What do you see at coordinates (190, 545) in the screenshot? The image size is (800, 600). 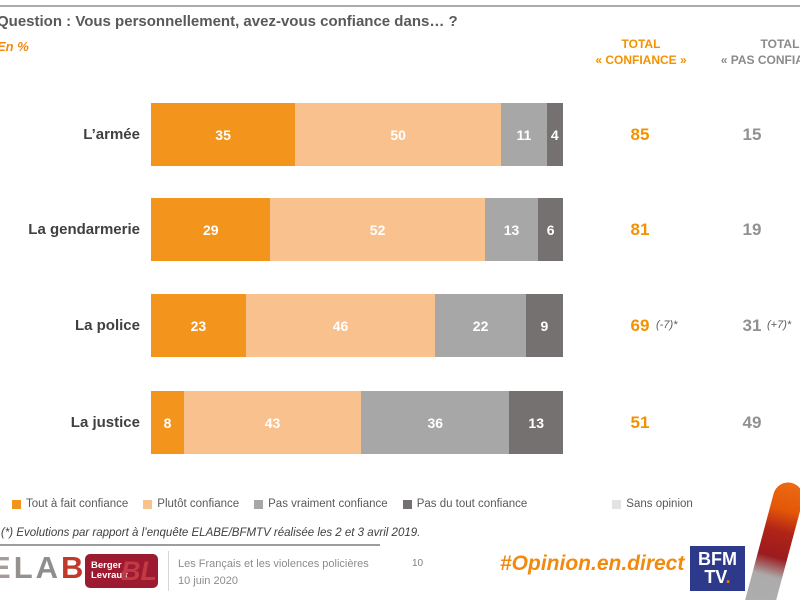 I see `footnote-underline` at bounding box center [190, 545].